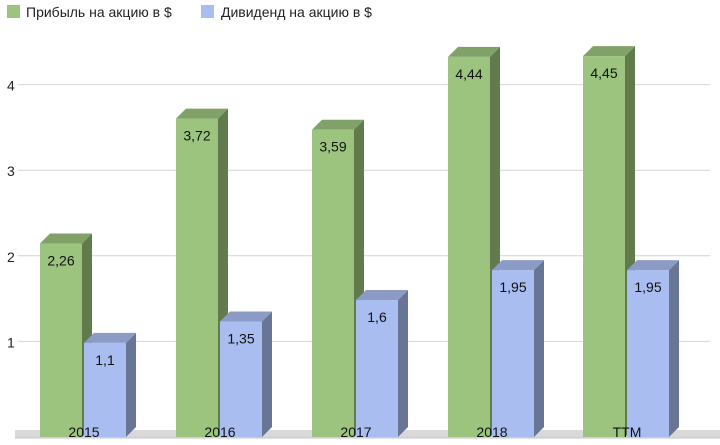  What do you see at coordinates (13, 11) in the screenshot?
I see `legend-swatch-eps` at bounding box center [13, 11].